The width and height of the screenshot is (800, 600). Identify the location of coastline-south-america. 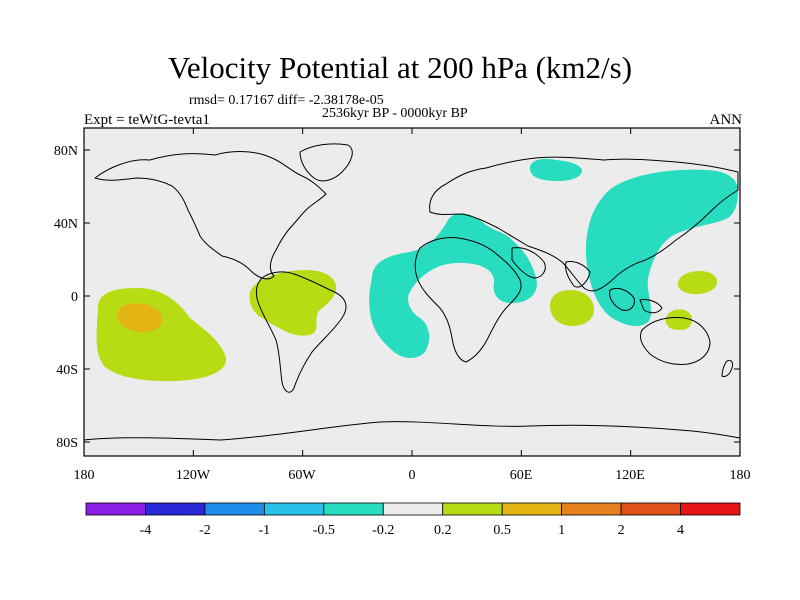
(301, 332).